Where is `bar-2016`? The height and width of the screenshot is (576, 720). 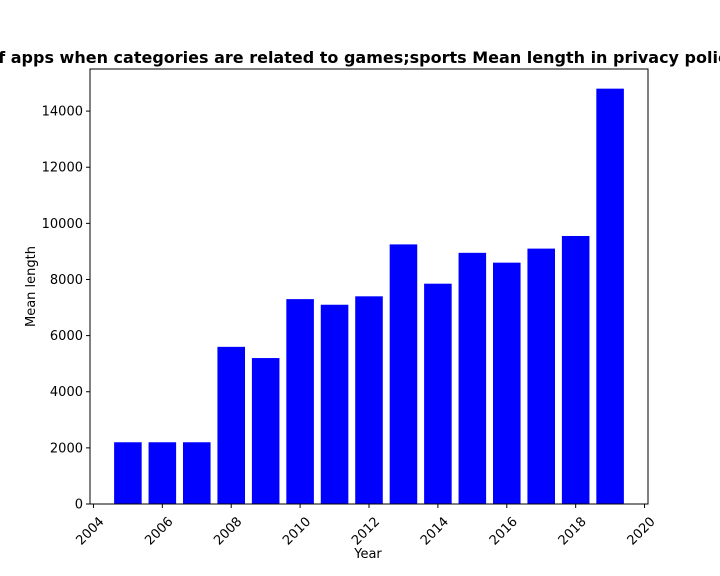
bar-2016 is located at coordinates (507, 383).